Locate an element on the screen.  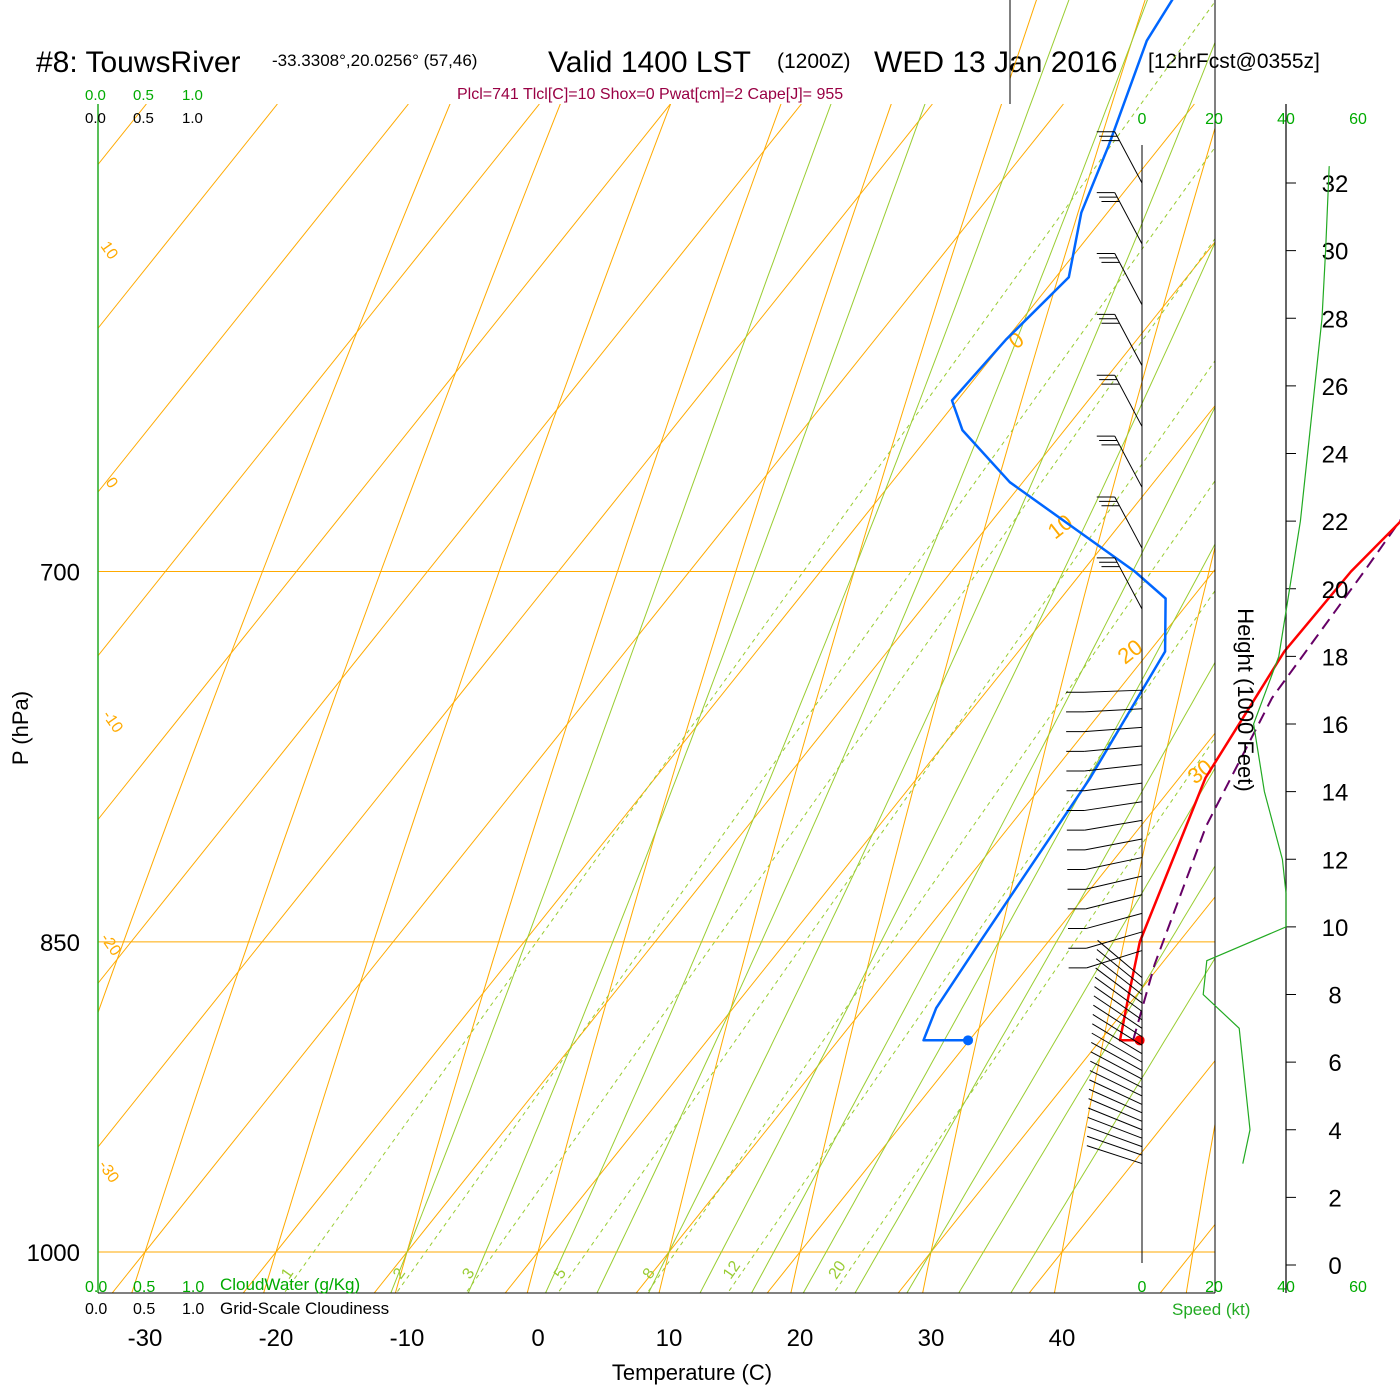
cloudiness-label: Grid-Scale Cloudiness is located at coordinates (304, 1308).